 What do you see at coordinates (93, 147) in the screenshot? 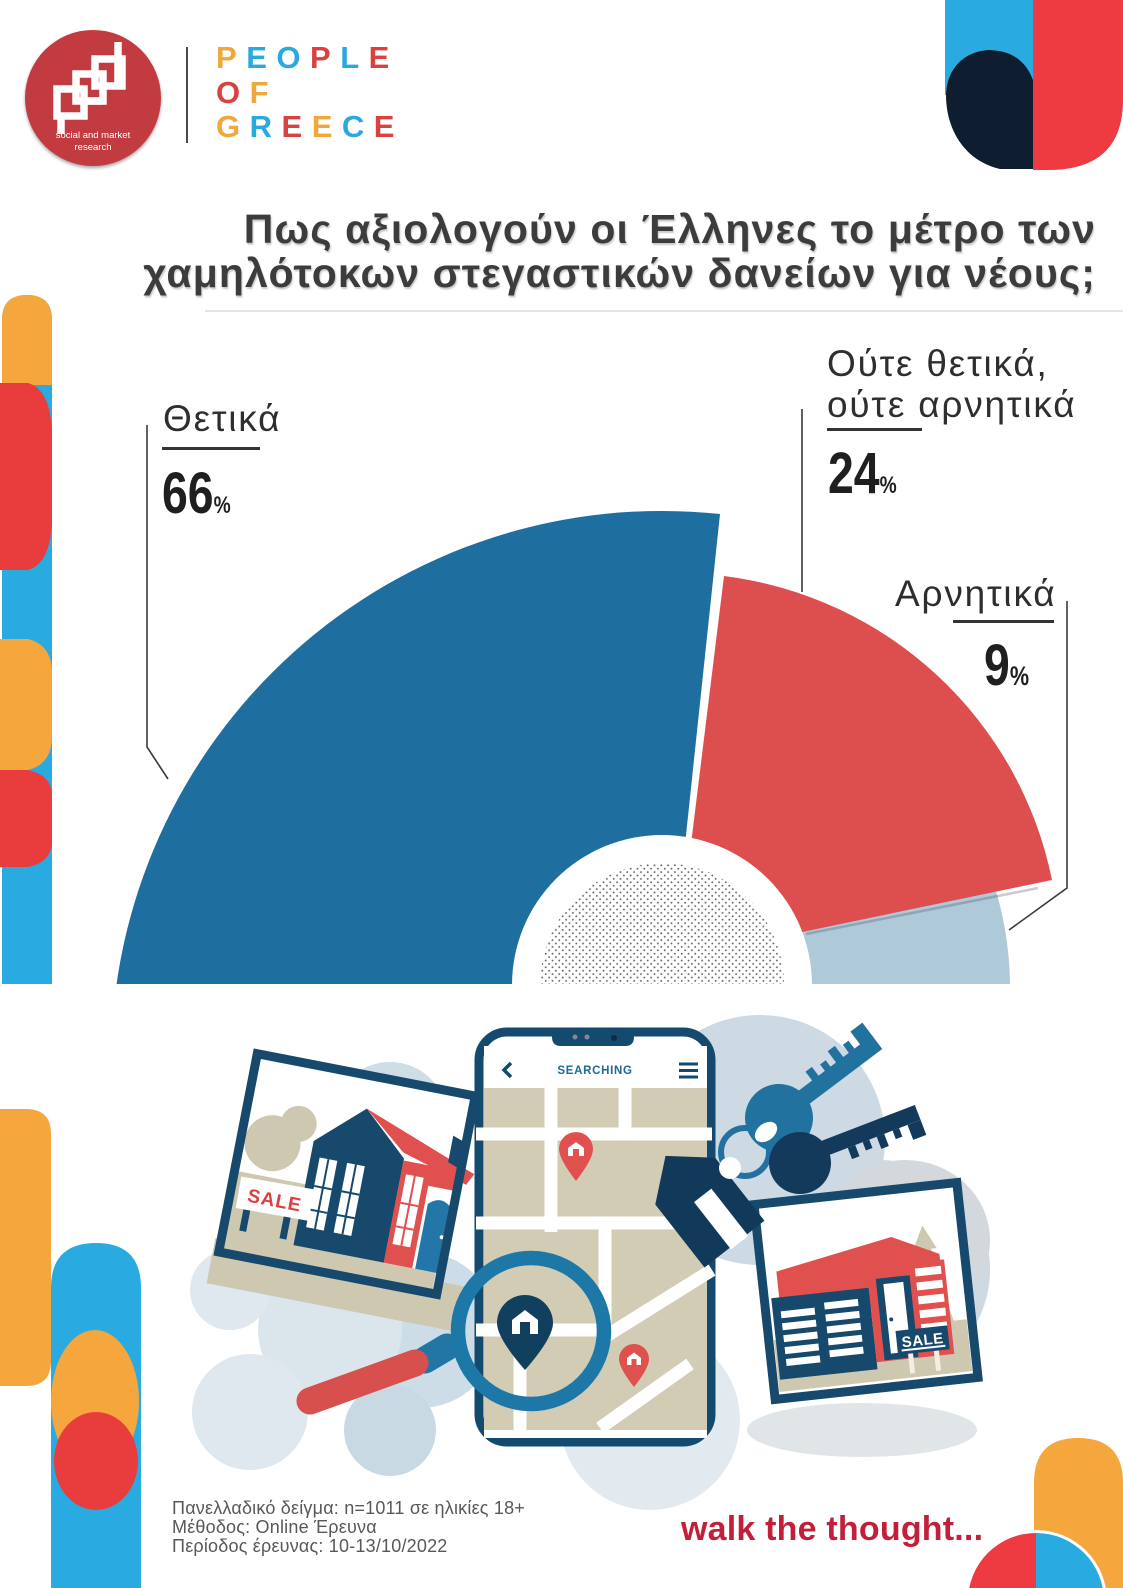
I see `svg-text: research` at bounding box center [93, 147].